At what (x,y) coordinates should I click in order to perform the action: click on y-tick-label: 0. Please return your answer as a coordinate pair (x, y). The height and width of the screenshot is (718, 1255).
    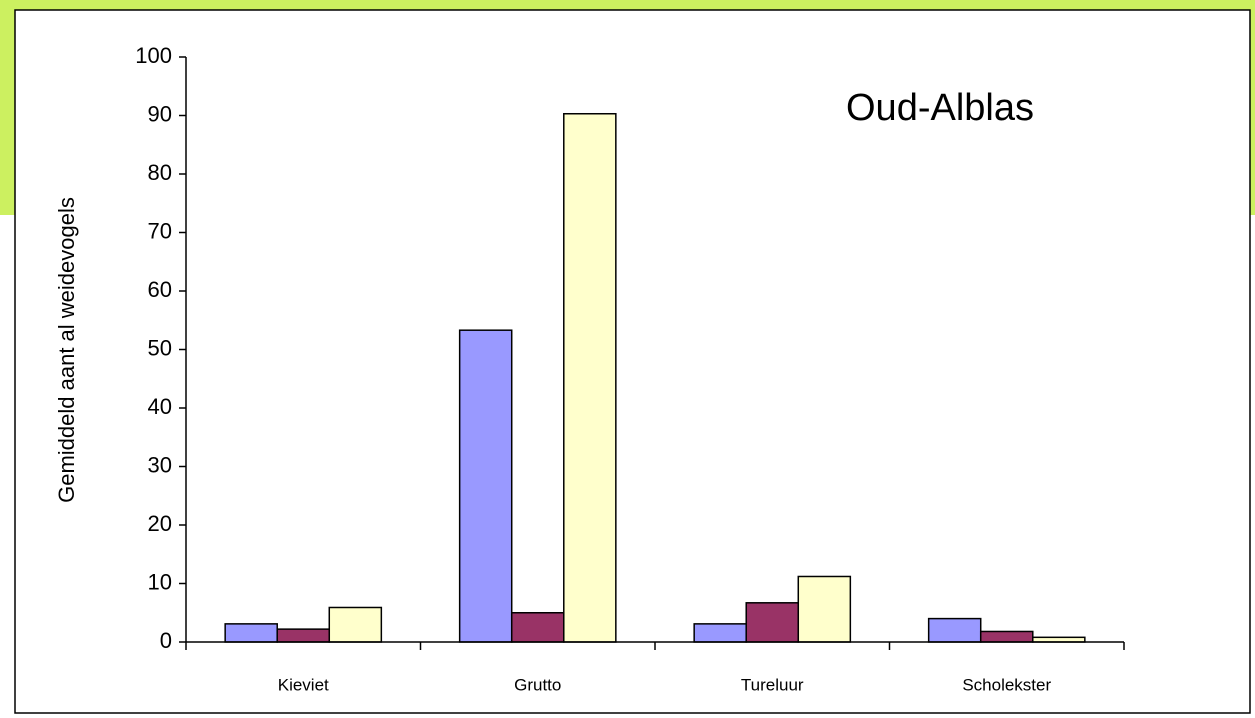
    Looking at the image, I should click on (166, 640).